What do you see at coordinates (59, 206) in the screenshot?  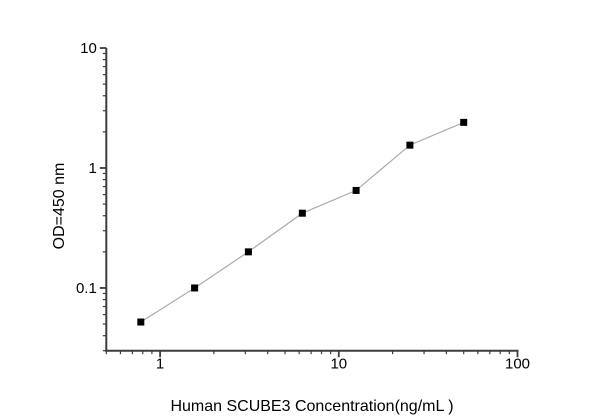 I see `y-axis-label: OD=450 nm` at bounding box center [59, 206].